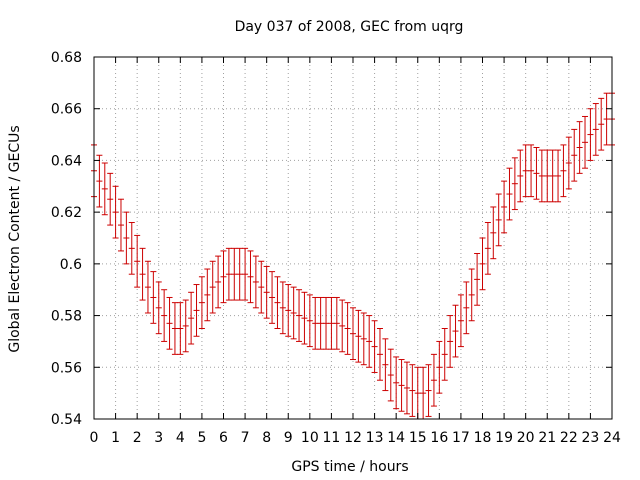 The image size is (640, 480). Describe the element at coordinates (591, 438) in the screenshot. I see `x-tick-label: 23` at that location.